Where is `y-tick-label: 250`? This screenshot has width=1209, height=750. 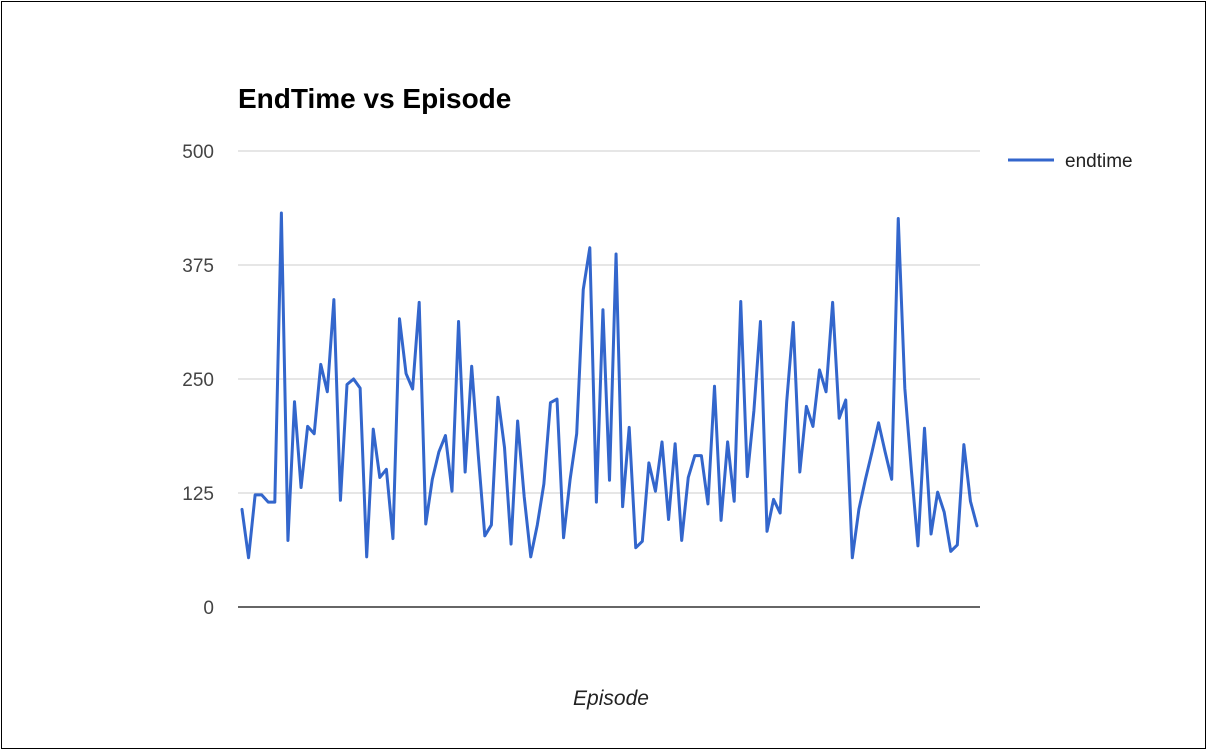
y-tick-label: 250 is located at coordinates (198, 380).